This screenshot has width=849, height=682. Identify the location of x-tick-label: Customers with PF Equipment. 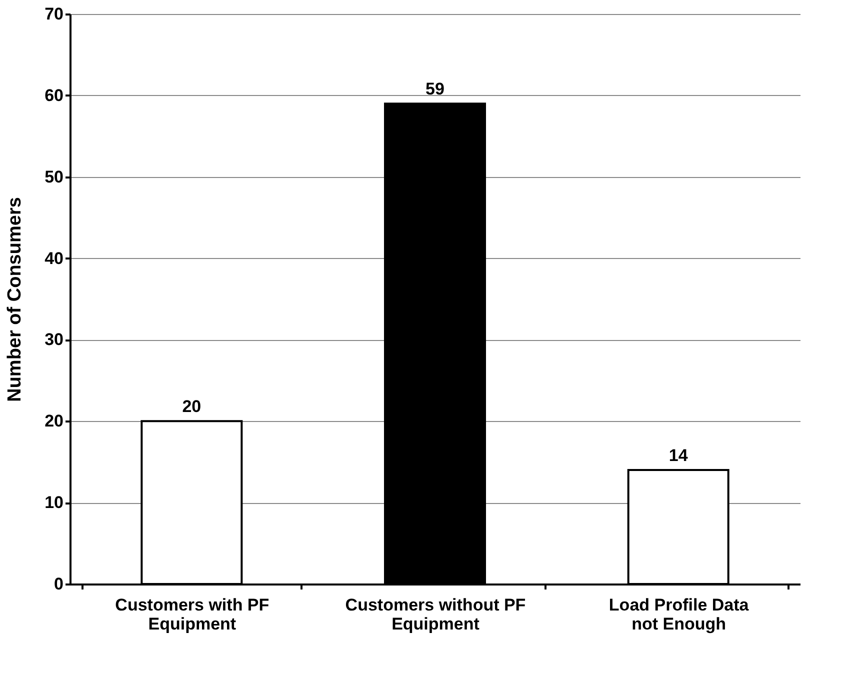
(192, 615).